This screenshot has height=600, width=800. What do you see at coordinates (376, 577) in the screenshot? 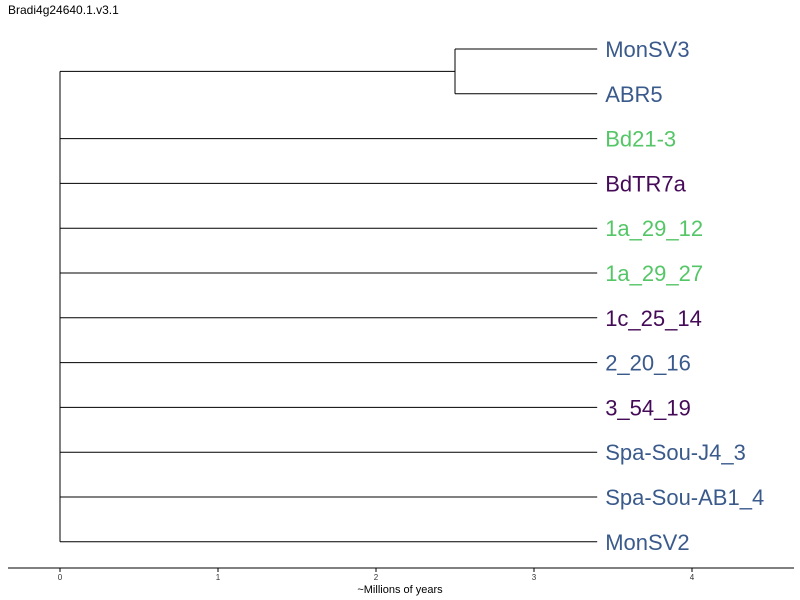
I see `x-tick-label: 2` at bounding box center [376, 577].